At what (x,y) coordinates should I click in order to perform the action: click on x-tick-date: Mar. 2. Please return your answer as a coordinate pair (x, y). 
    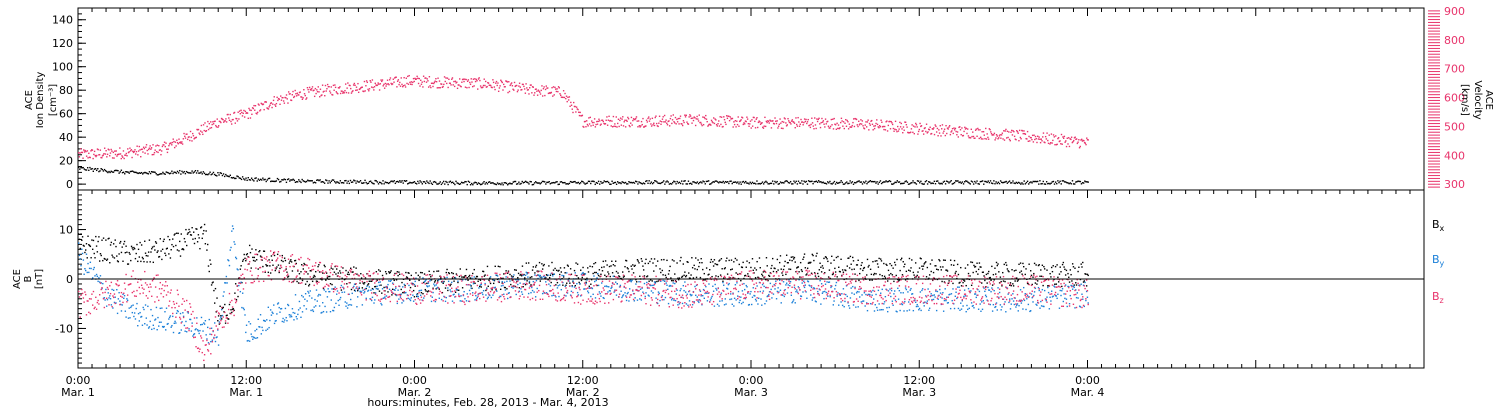
    Looking at the image, I should click on (583, 392).